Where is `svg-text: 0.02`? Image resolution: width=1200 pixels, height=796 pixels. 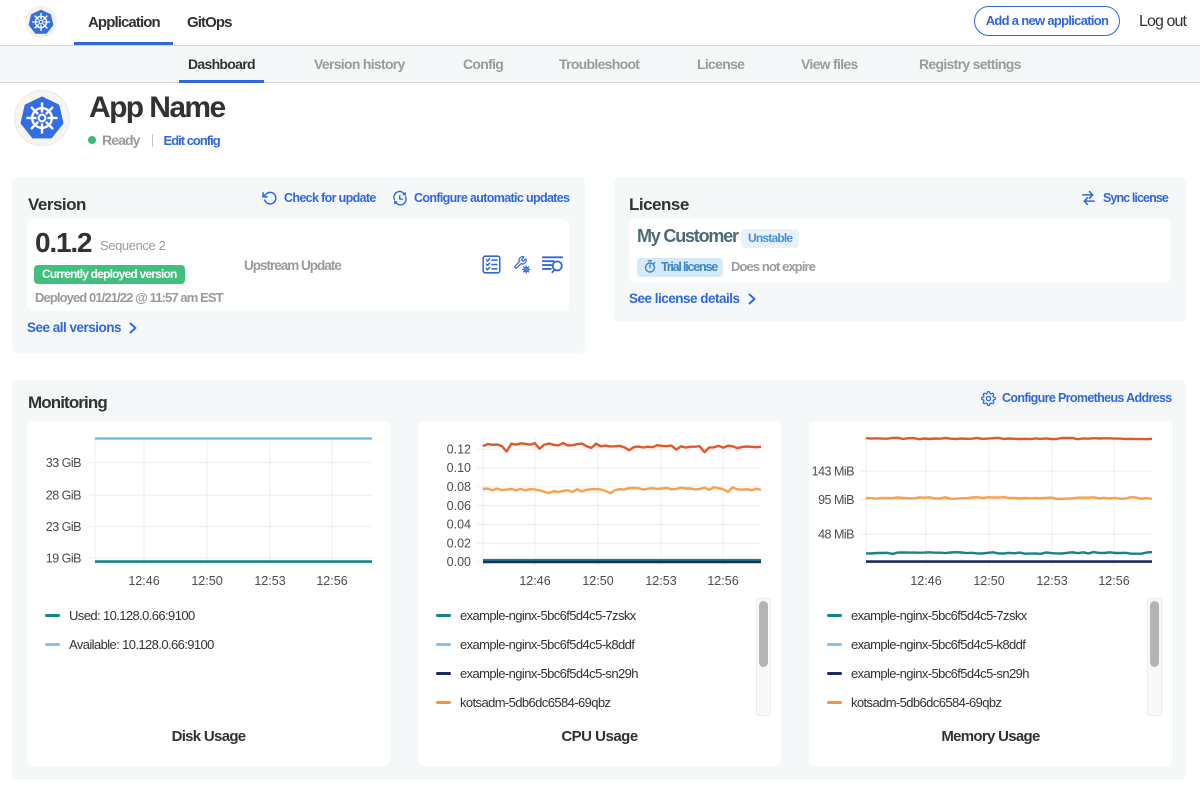 svg-text: 0.02 is located at coordinates (459, 543).